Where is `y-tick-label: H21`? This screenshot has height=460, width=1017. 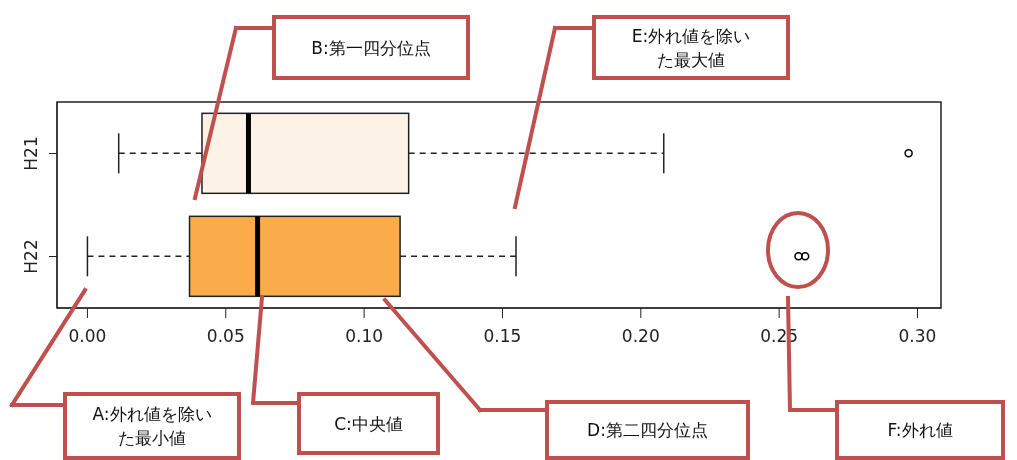 y-tick-label: H21 is located at coordinates (31, 153).